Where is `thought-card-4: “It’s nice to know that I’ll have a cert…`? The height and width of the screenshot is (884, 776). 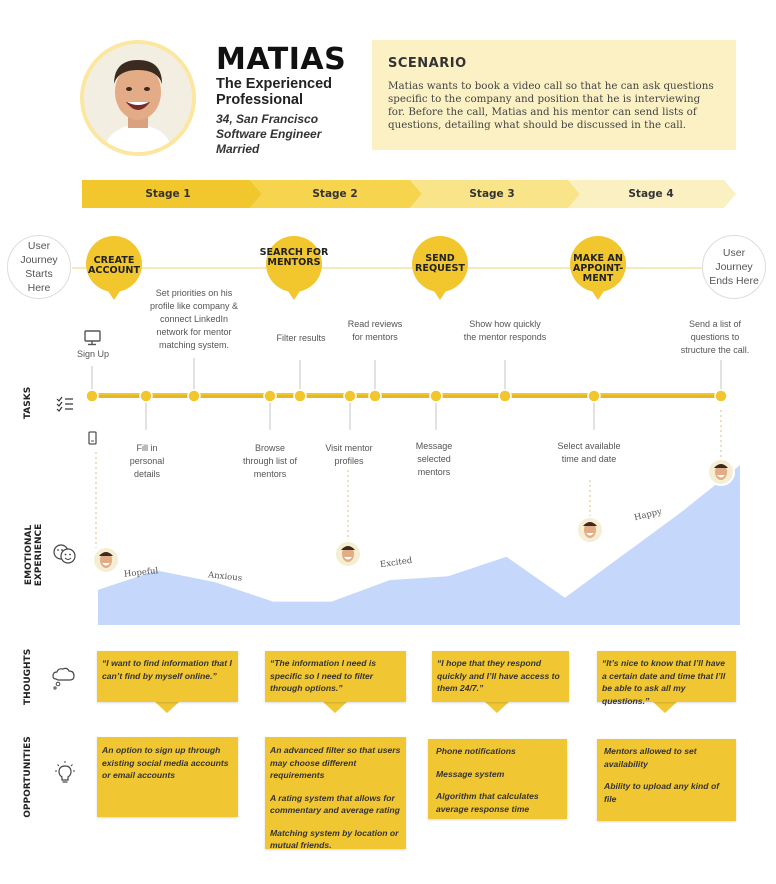
thought-card-4: “It’s nice to know that I’ll have a cert… is located at coordinates (666, 678).